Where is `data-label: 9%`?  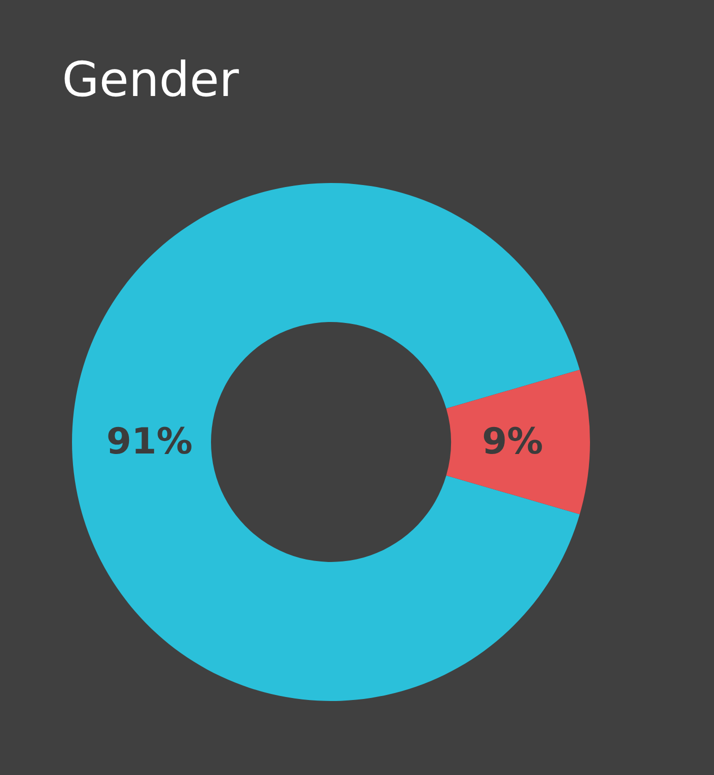
data-label: 9% is located at coordinates (513, 442).